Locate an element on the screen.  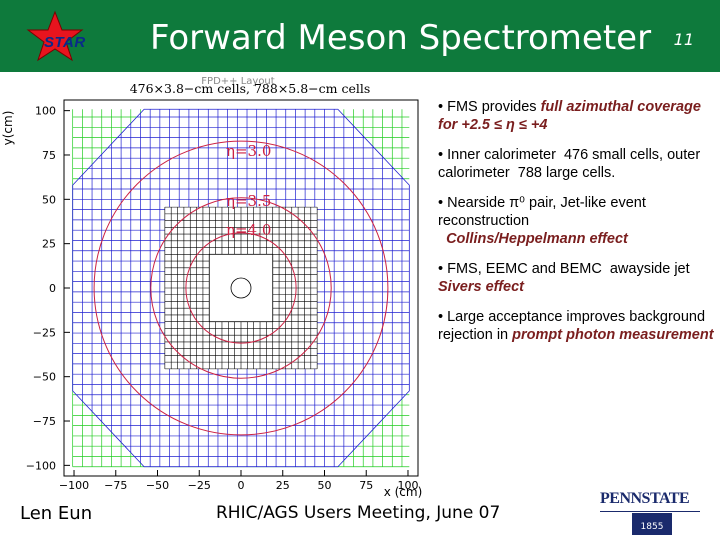
x-tick-label: 0 is located at coordinates (241, 485).